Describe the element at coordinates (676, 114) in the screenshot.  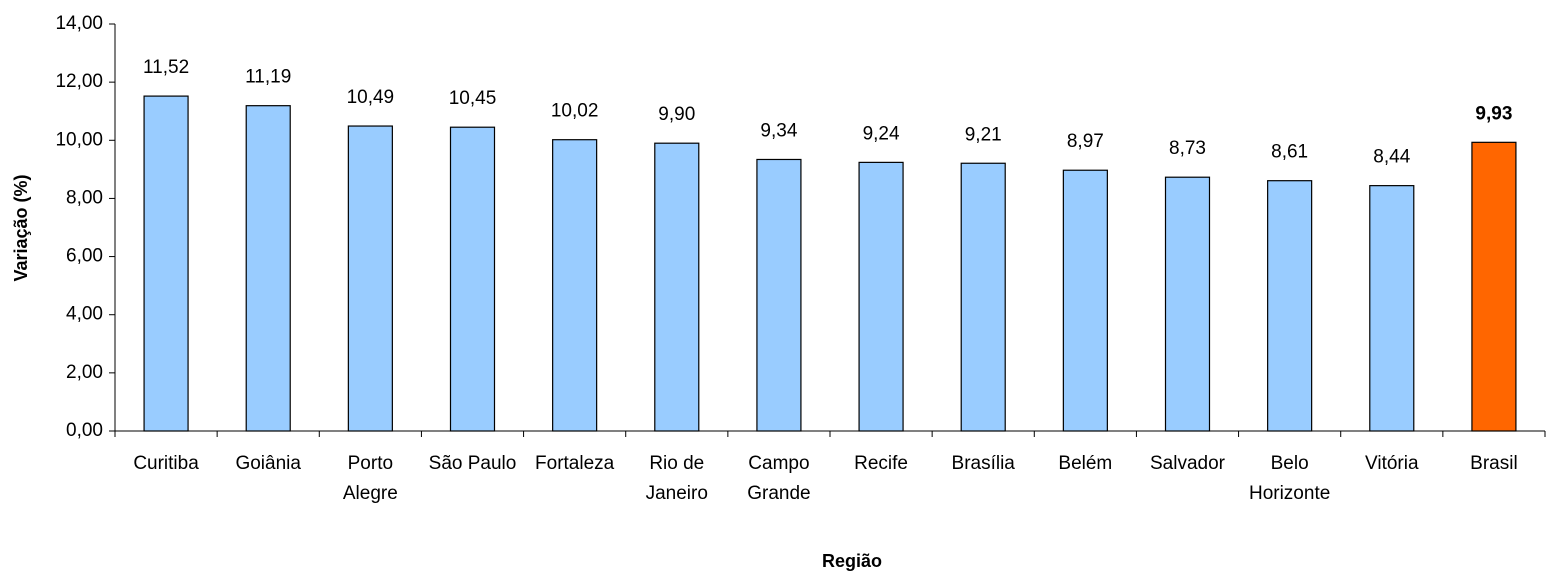
I see `value-label: 9,90` at that location.